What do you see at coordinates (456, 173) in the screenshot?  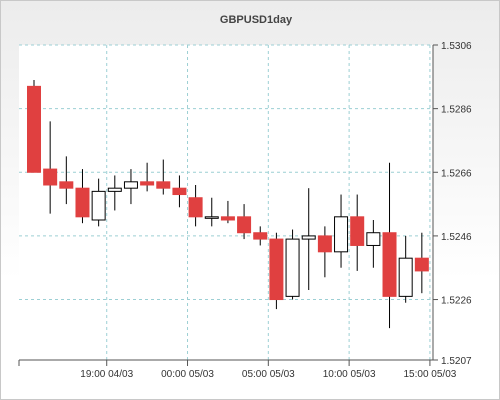 I see `y-tick-label: 1.5266` at bounding box center [456, 173].